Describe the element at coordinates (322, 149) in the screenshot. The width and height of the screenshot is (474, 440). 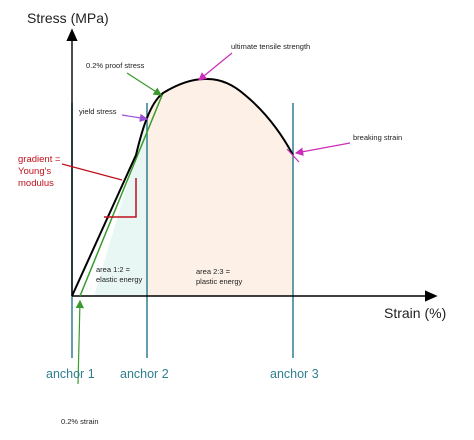
I see `breaking-strain-arrow` at that location.